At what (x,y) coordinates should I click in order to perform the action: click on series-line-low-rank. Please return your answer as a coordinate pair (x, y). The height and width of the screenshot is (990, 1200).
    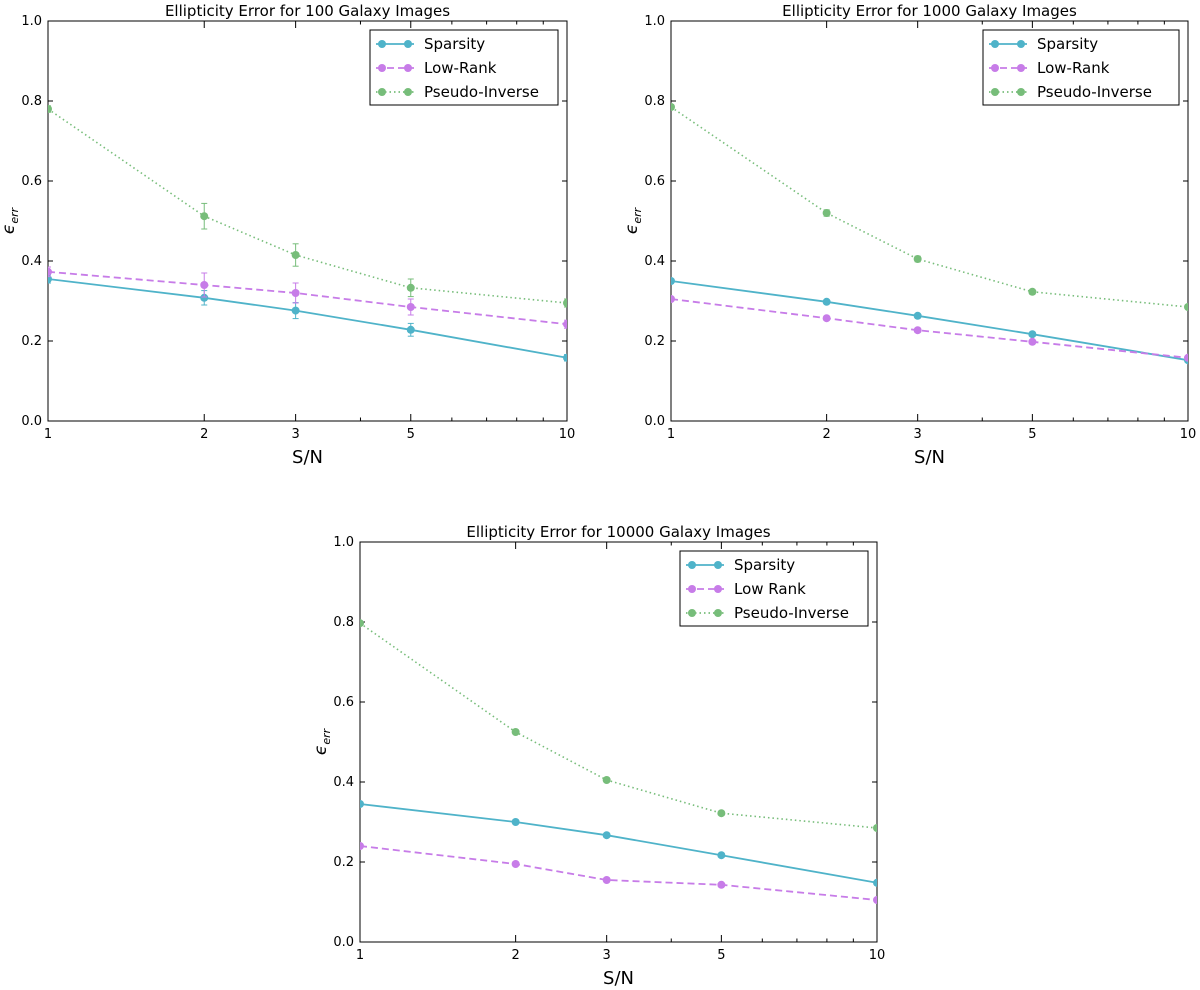
    Looking at the image, I should click on (618, 873).